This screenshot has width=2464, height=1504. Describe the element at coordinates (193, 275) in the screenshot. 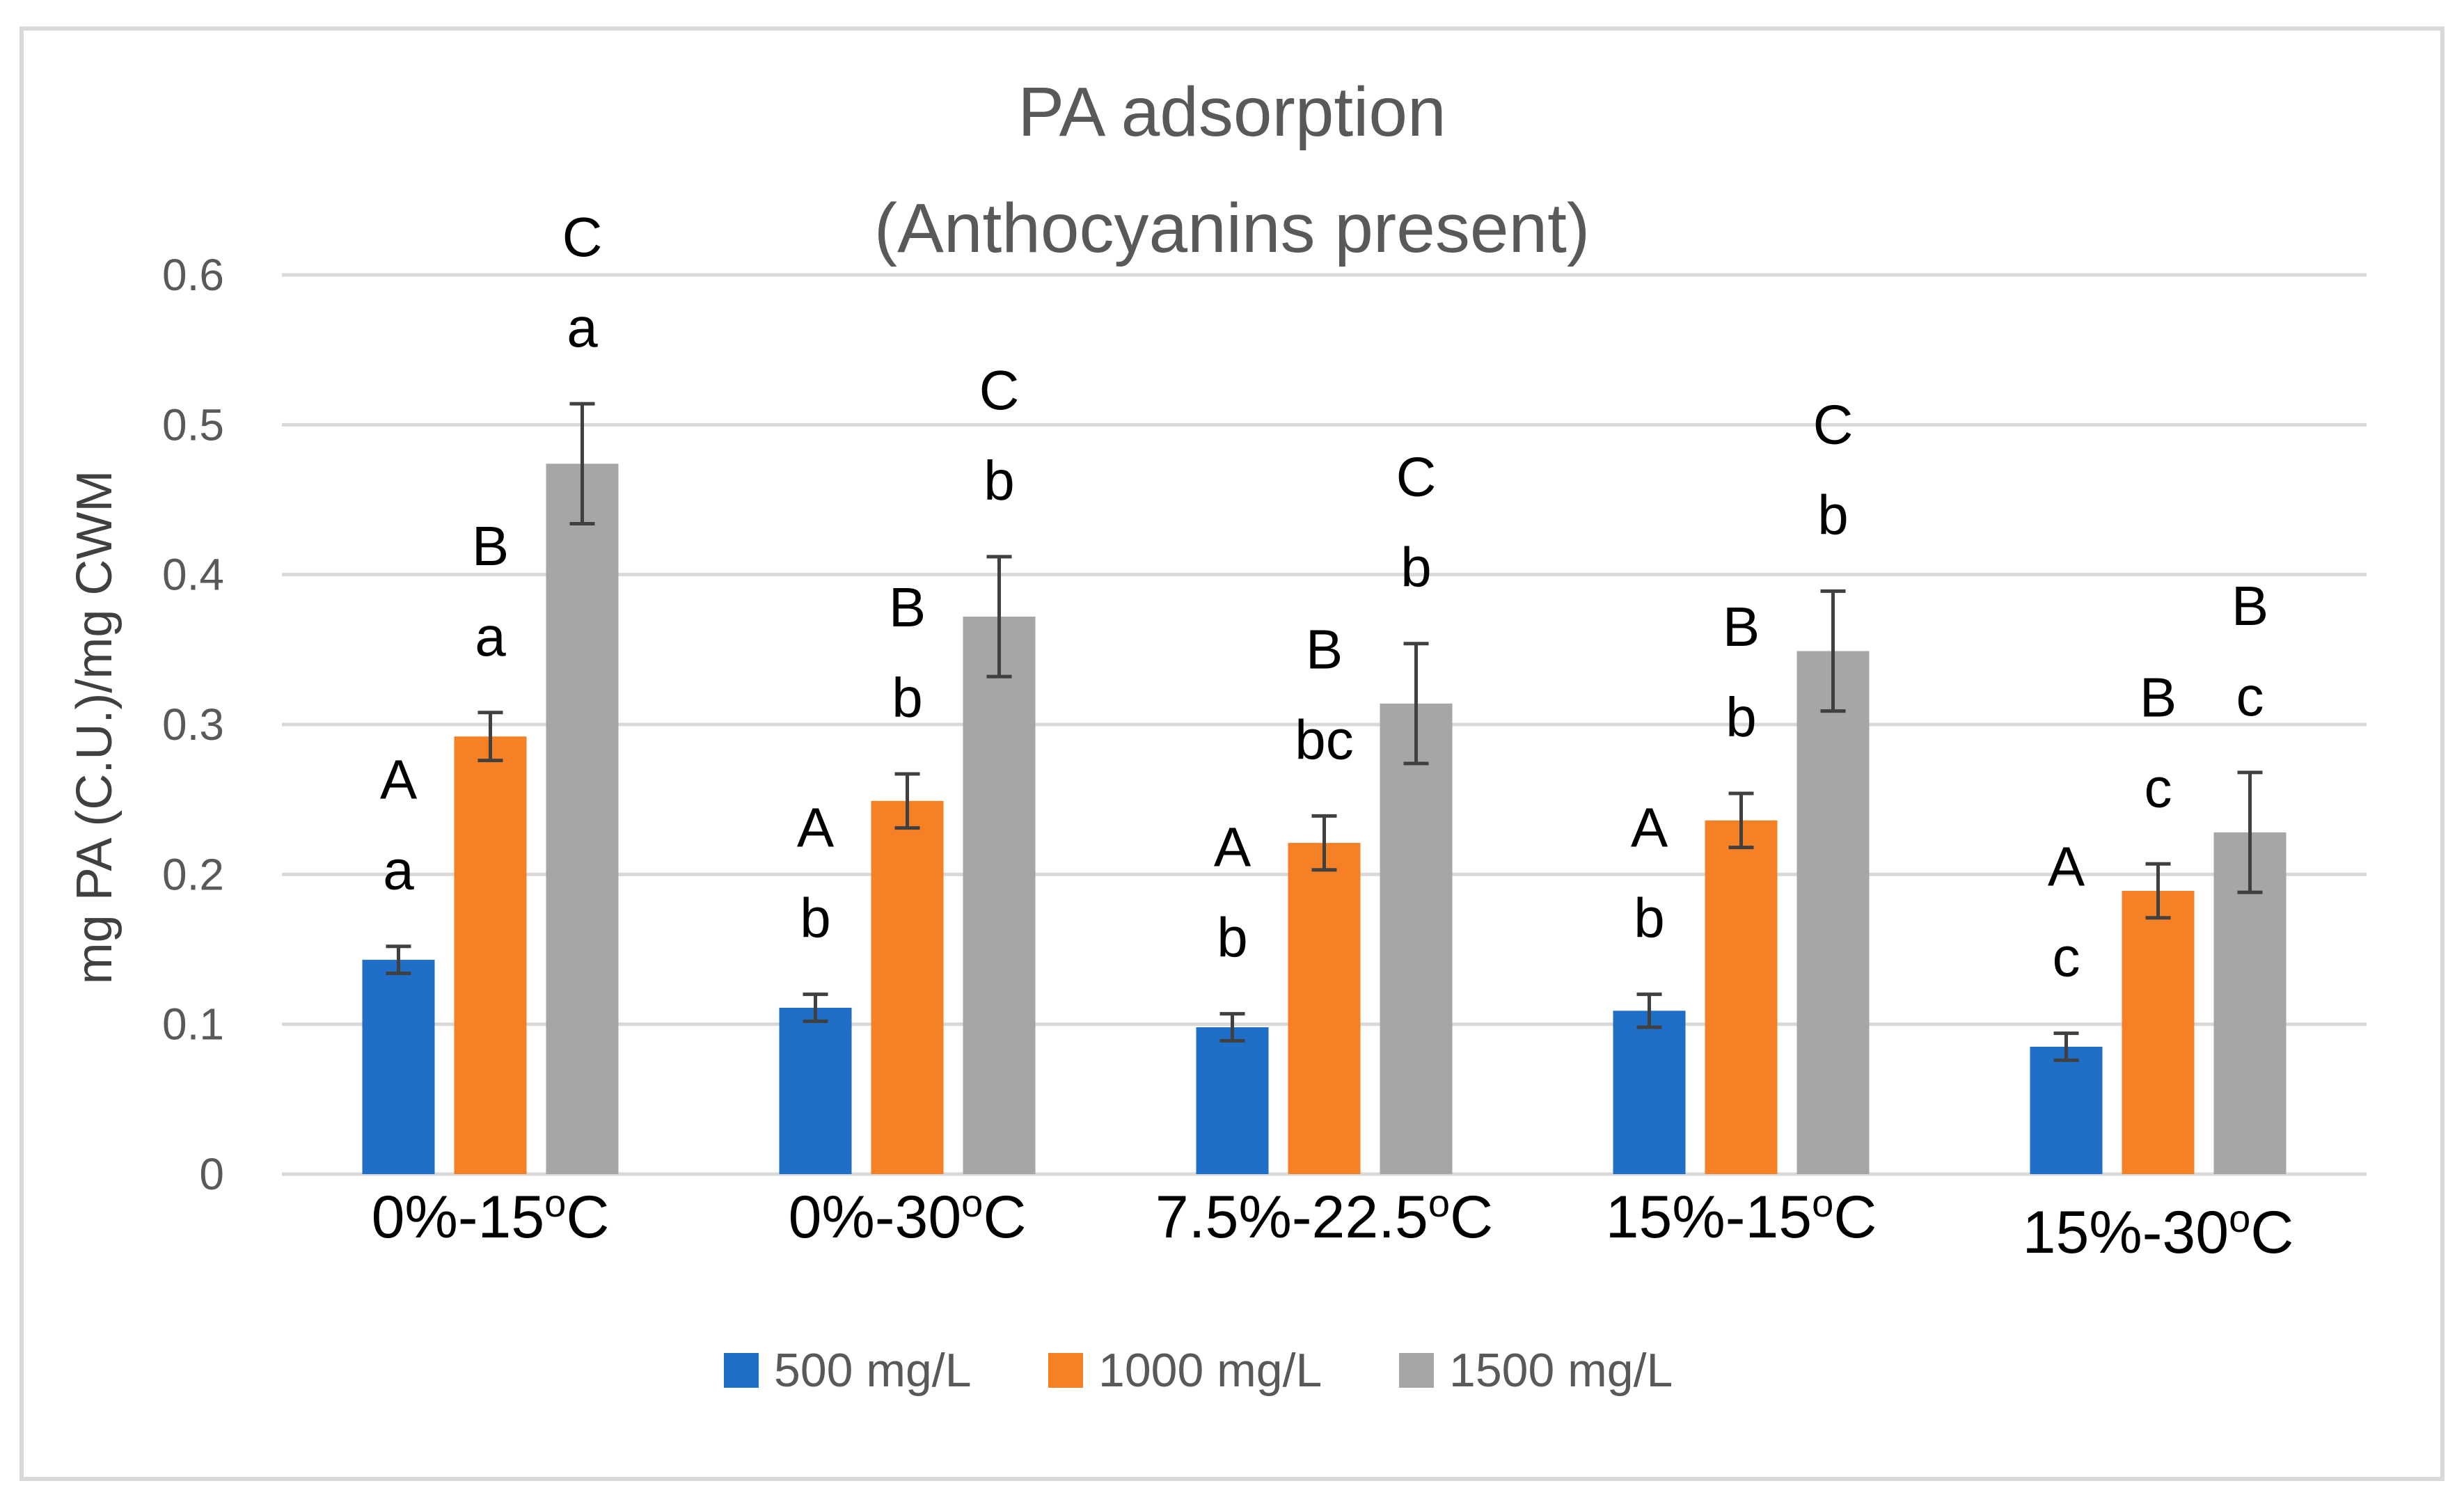

I see `y-tick-label: 0.6` at that location.